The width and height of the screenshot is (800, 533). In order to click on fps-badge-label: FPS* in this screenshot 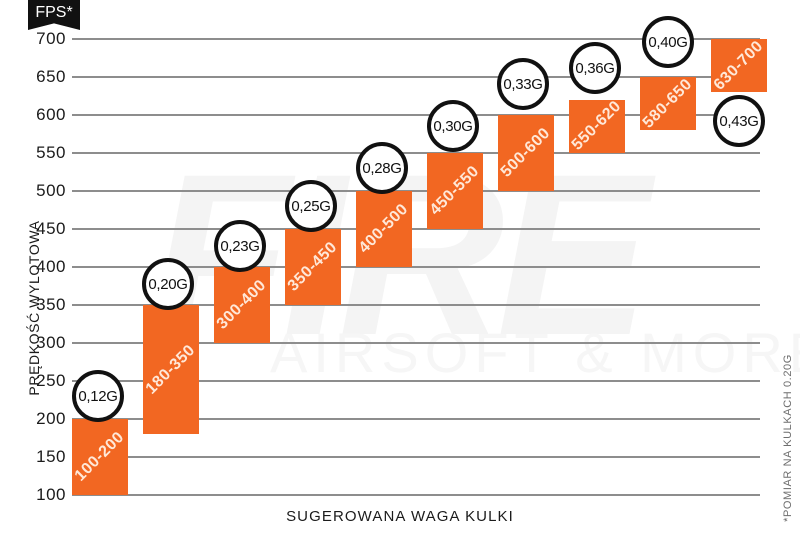, I will do `click(54, 12)`.